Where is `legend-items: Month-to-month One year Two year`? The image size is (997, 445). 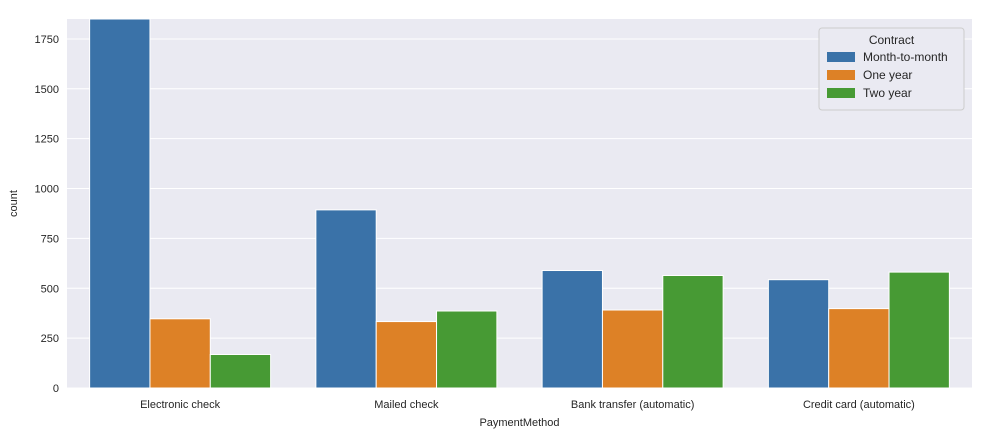 legend-items: Month-to-month One year Two year is located at coordinates (887, 75).